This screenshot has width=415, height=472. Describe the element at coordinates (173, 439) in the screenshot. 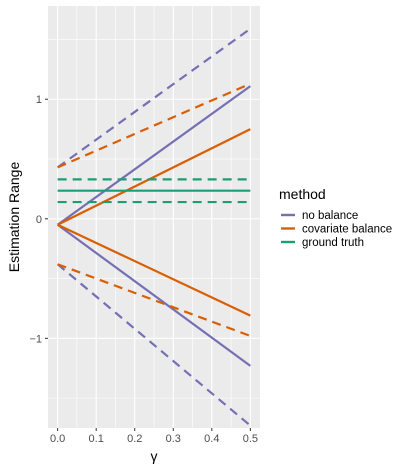

I see `x-tick-label: 0.3` at that location.